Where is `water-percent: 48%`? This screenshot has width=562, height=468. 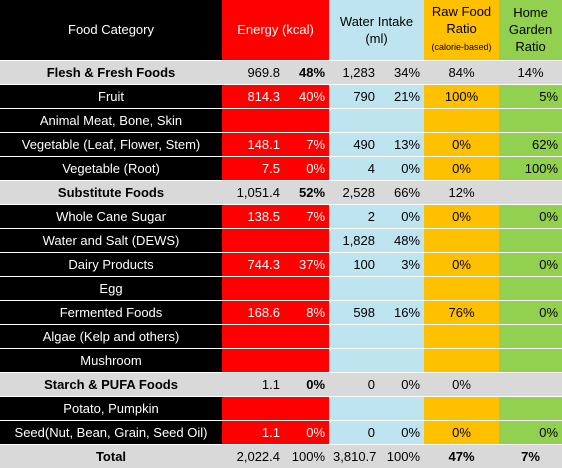
water-percent: 48% is located at coordinates (402, 239).